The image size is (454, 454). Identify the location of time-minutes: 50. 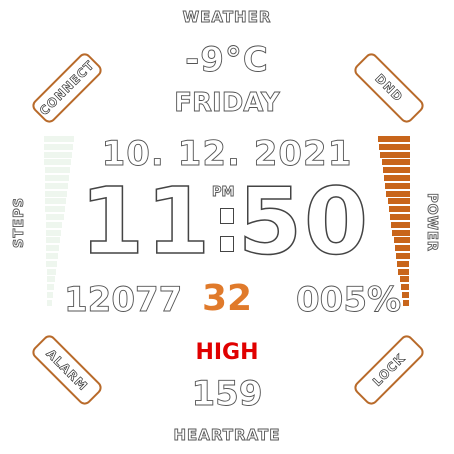
(304, 221).